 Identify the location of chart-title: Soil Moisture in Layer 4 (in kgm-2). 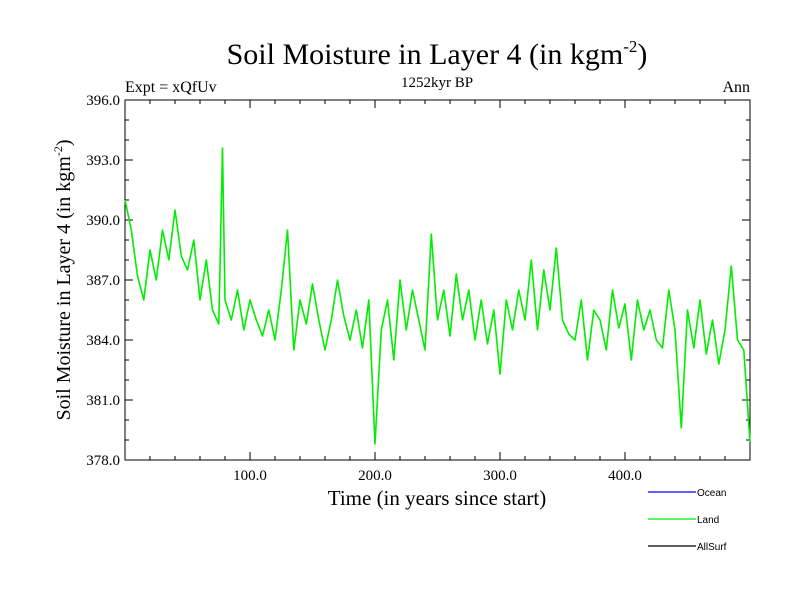
(437, 54).